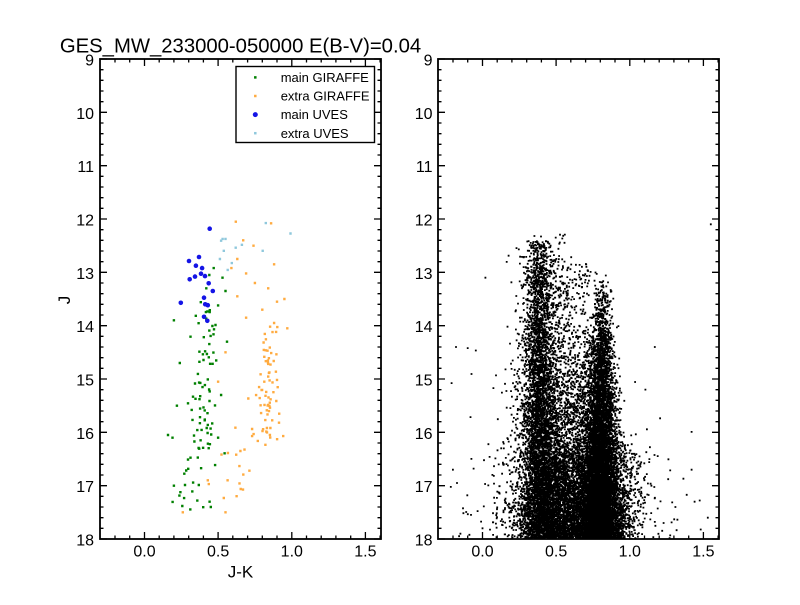 Image resolution: width=800 pixels, height=605 pixels. Describe the element at coordinates (325, 77) in the screenshot. I see `svg-text: main GIRAFFE` at that location.